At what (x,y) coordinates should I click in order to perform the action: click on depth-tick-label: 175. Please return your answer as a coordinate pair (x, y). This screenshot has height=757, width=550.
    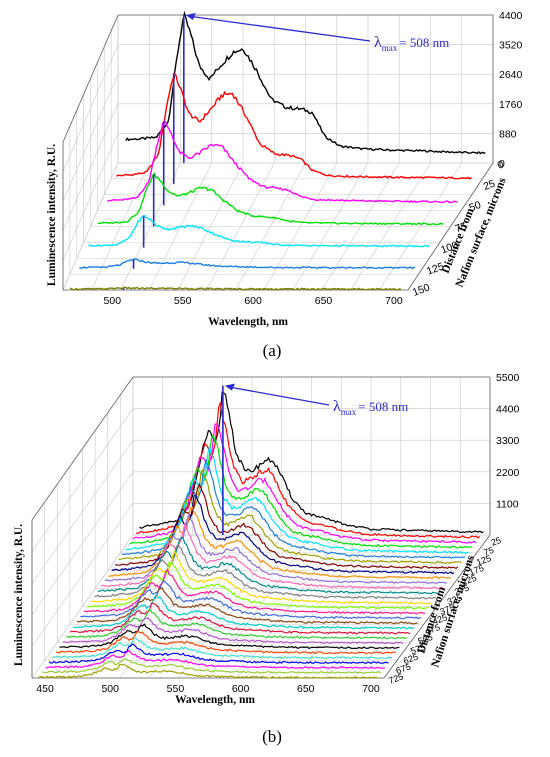
    Looking at the image, I should click on (477, 570).